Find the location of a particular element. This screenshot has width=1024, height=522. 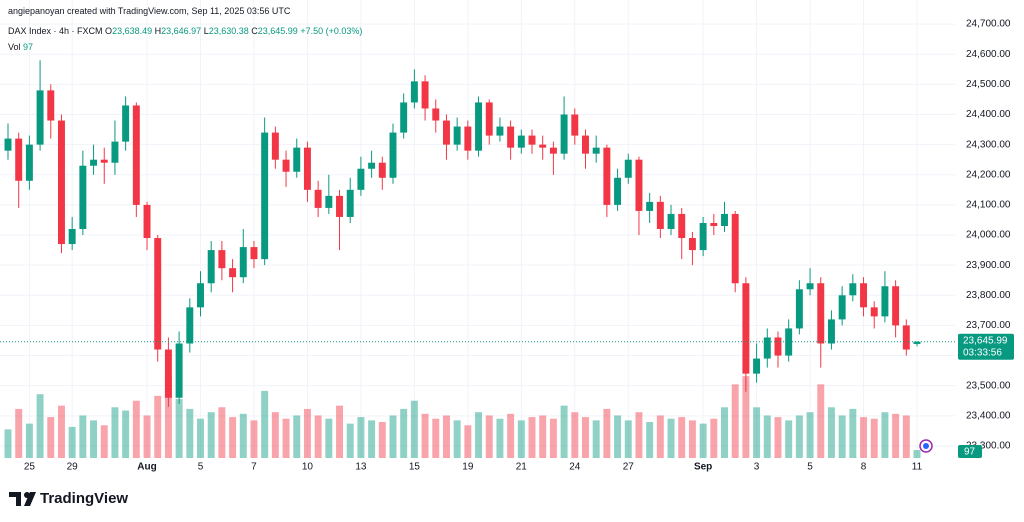

ohlc-value: 23,645.99 is located at coordinates (277, 31).